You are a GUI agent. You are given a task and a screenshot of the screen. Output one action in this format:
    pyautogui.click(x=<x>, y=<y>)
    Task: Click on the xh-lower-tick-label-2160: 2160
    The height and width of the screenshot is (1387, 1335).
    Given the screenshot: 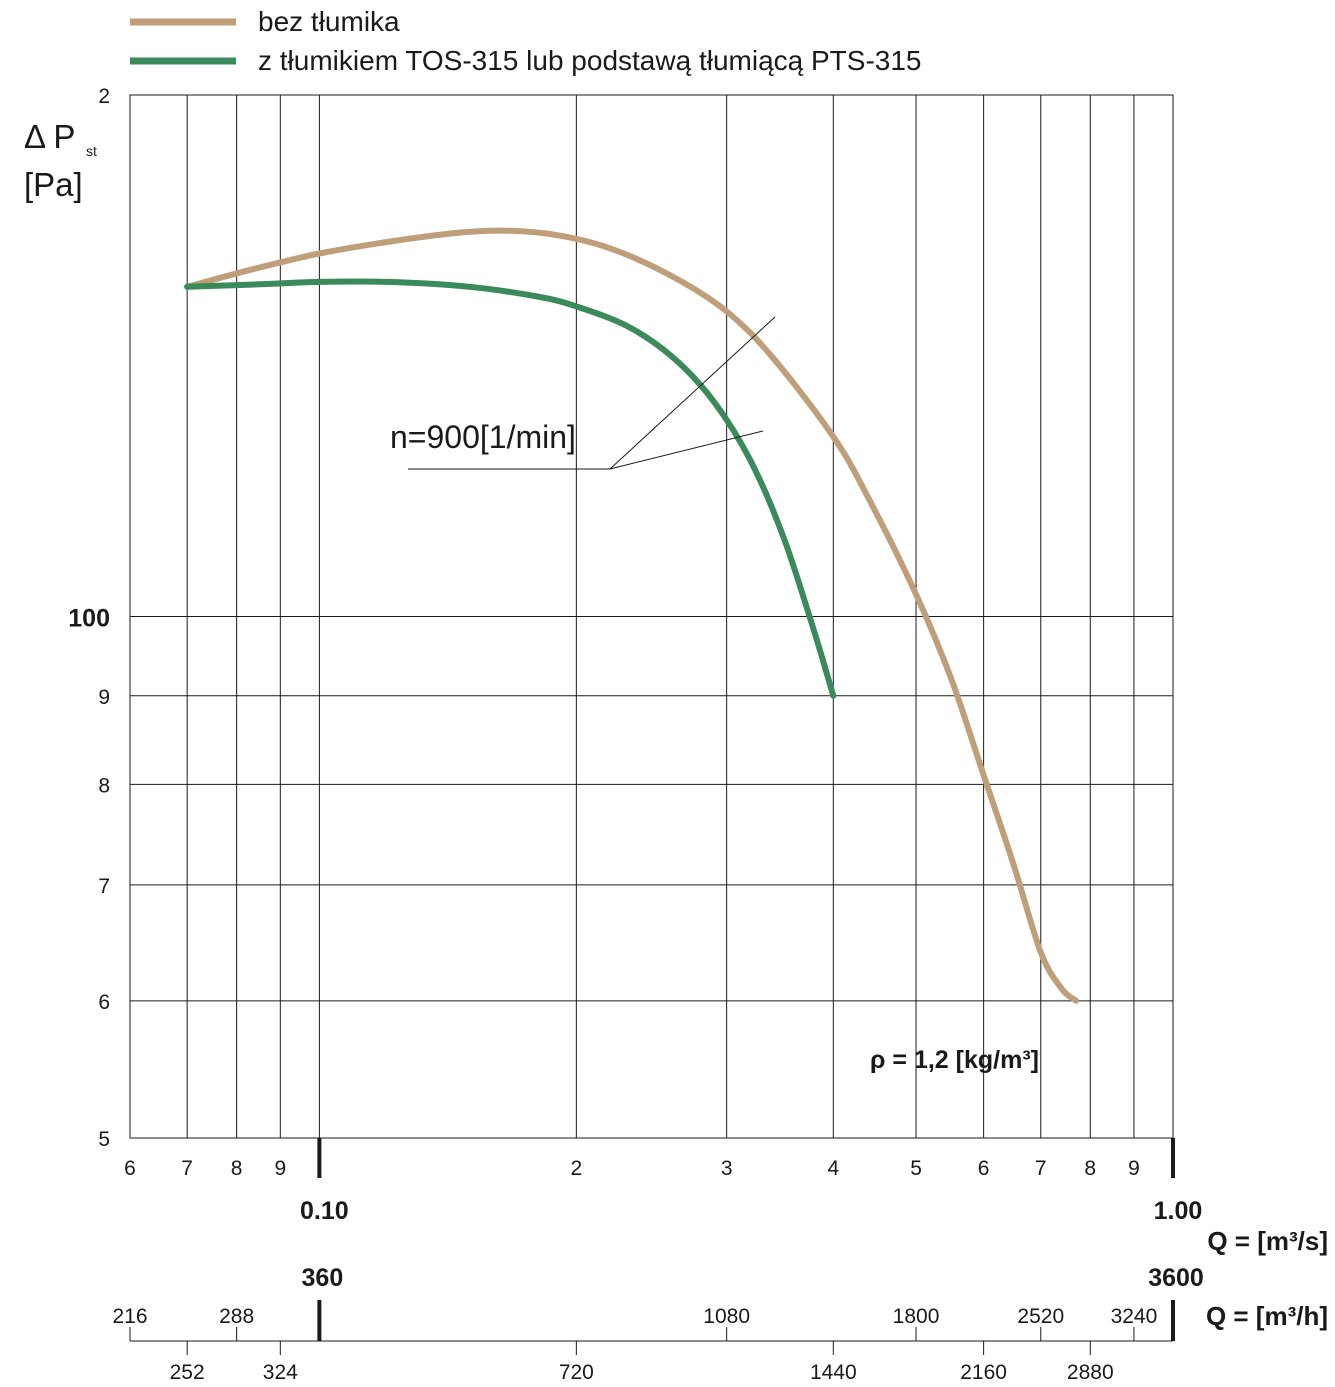 What is the action you would take?
    pyautogui.click(x=983, y=1372)
    